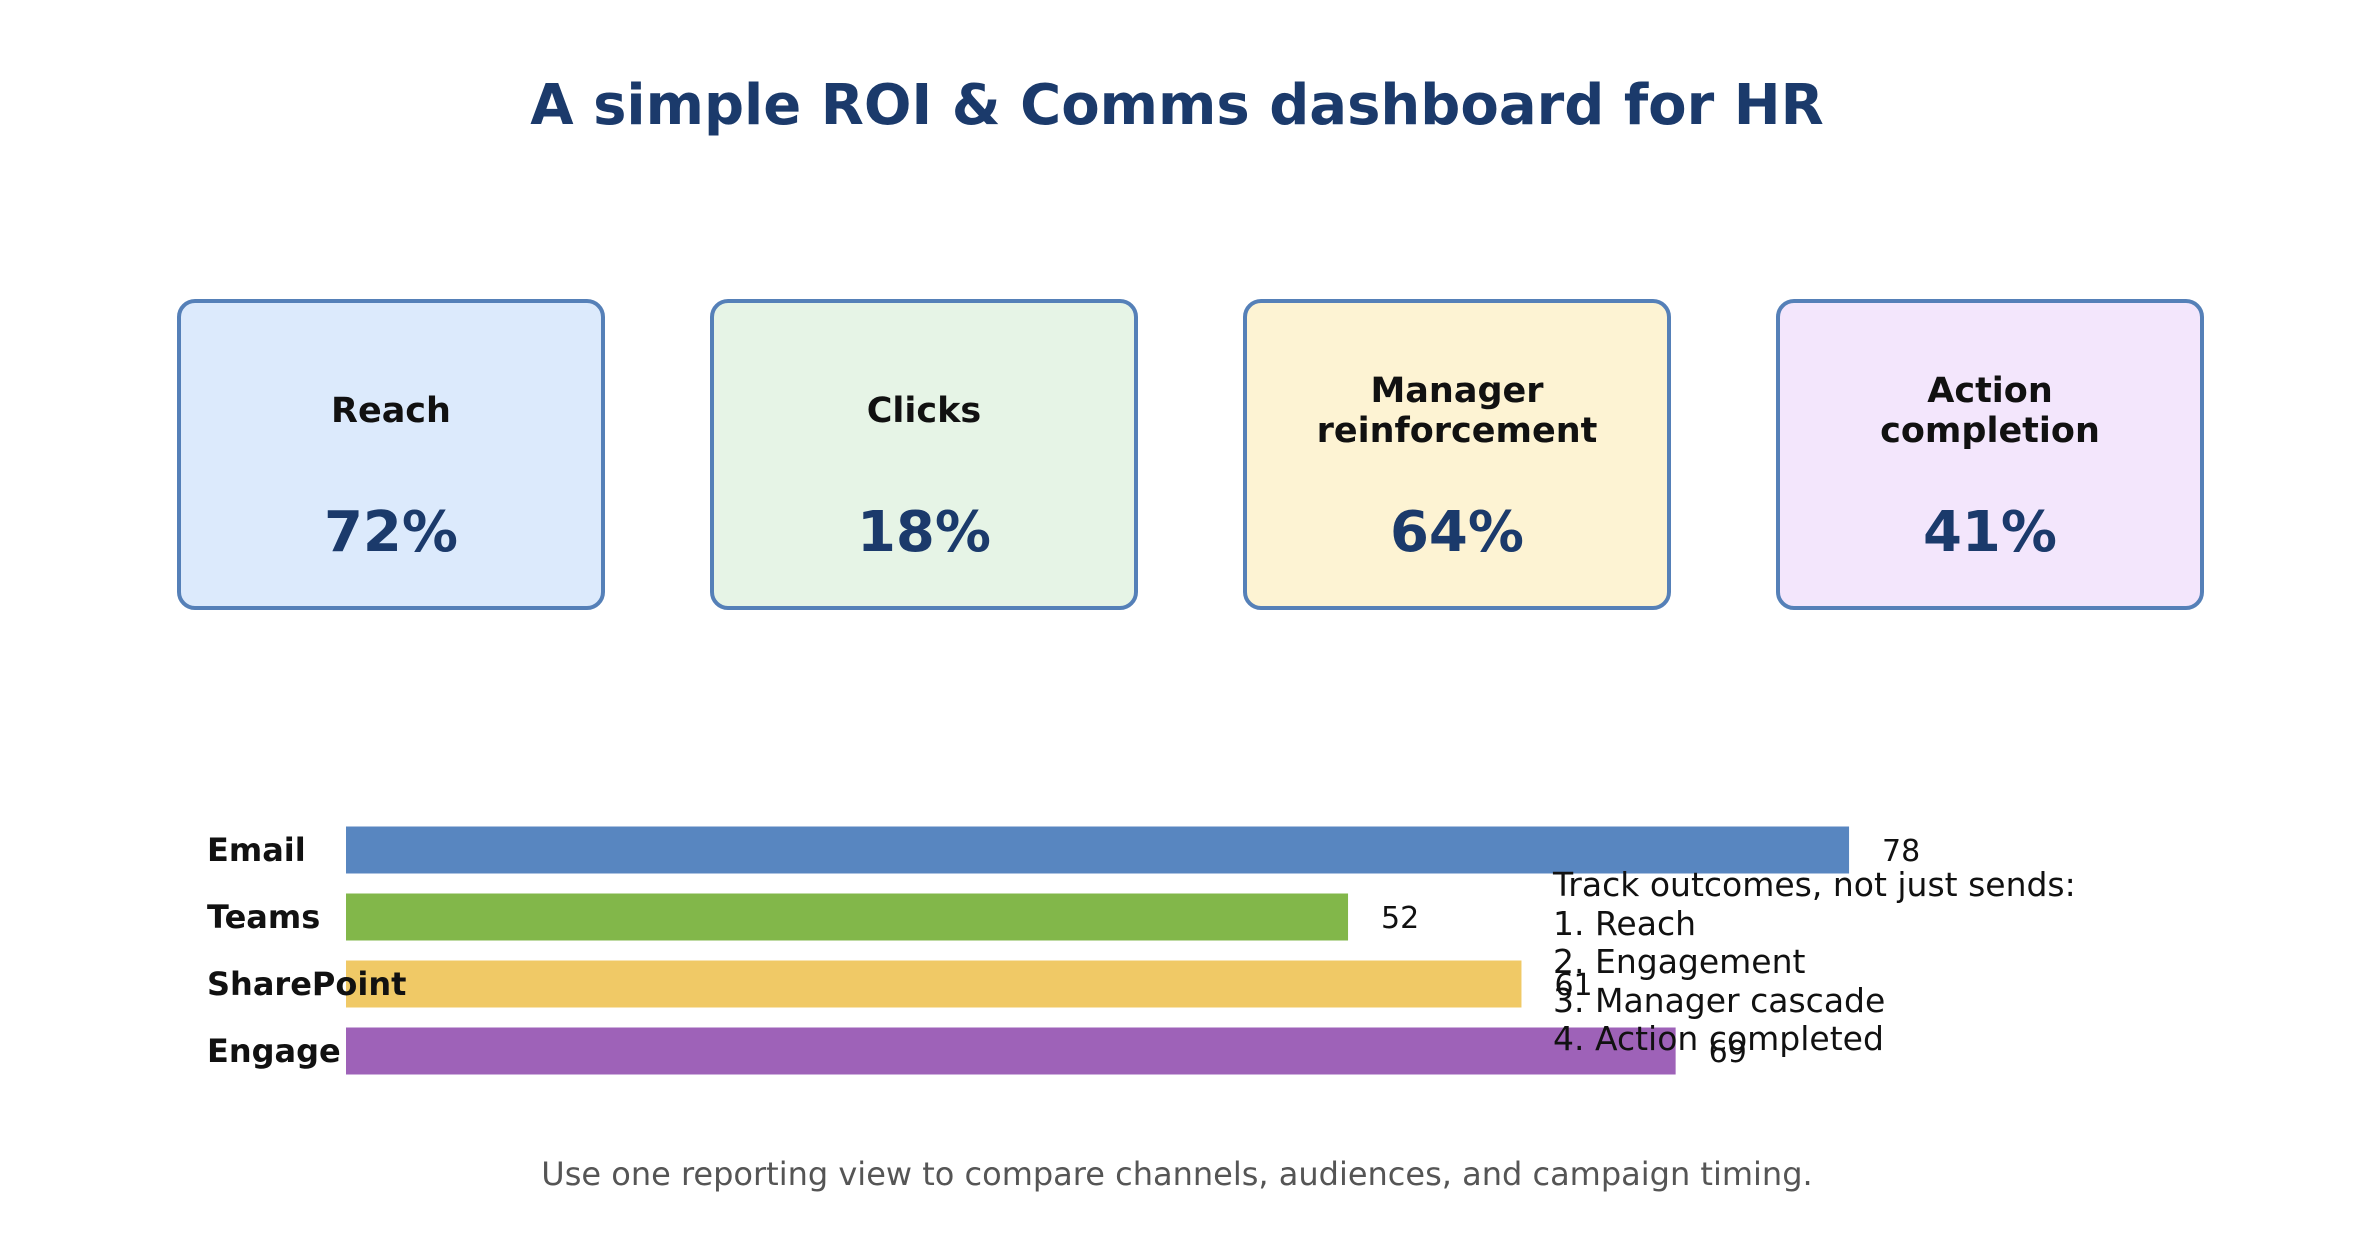  Describe the element at coordinates (1990, 532) in the screenshot. I see `kpi-value: 41%` at that location.